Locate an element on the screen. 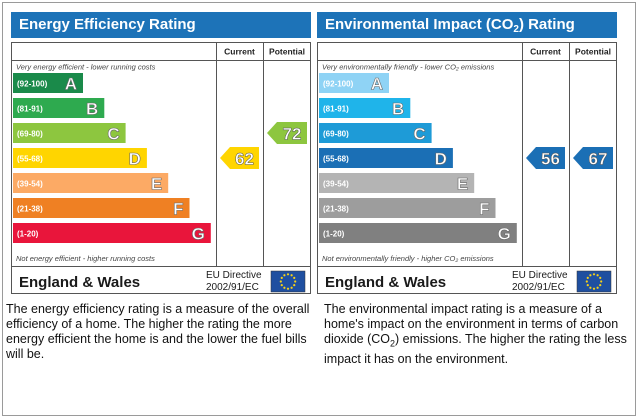  energy-band-d-range: (55-68) is located at coordinates (30, 159).